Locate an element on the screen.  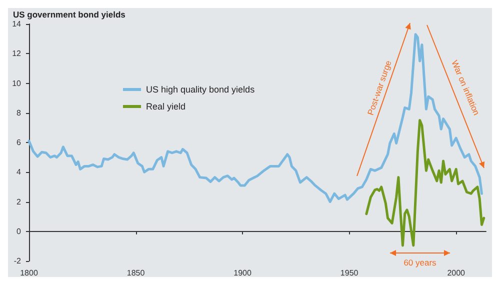
chart-title: US government bond yields is located at coordinates (69, 15).